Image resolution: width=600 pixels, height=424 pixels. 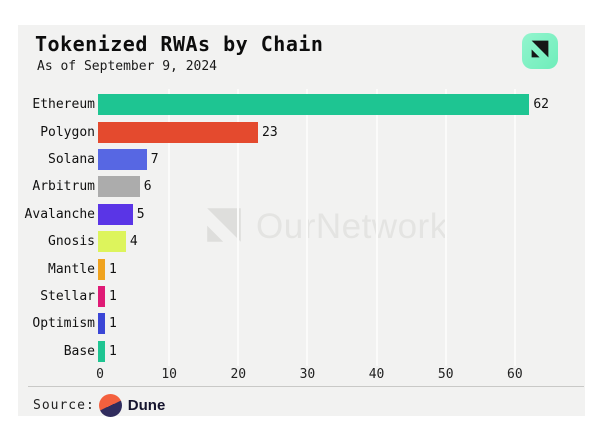 I want to click on bar-track: 6, so click(x=341, y=186).